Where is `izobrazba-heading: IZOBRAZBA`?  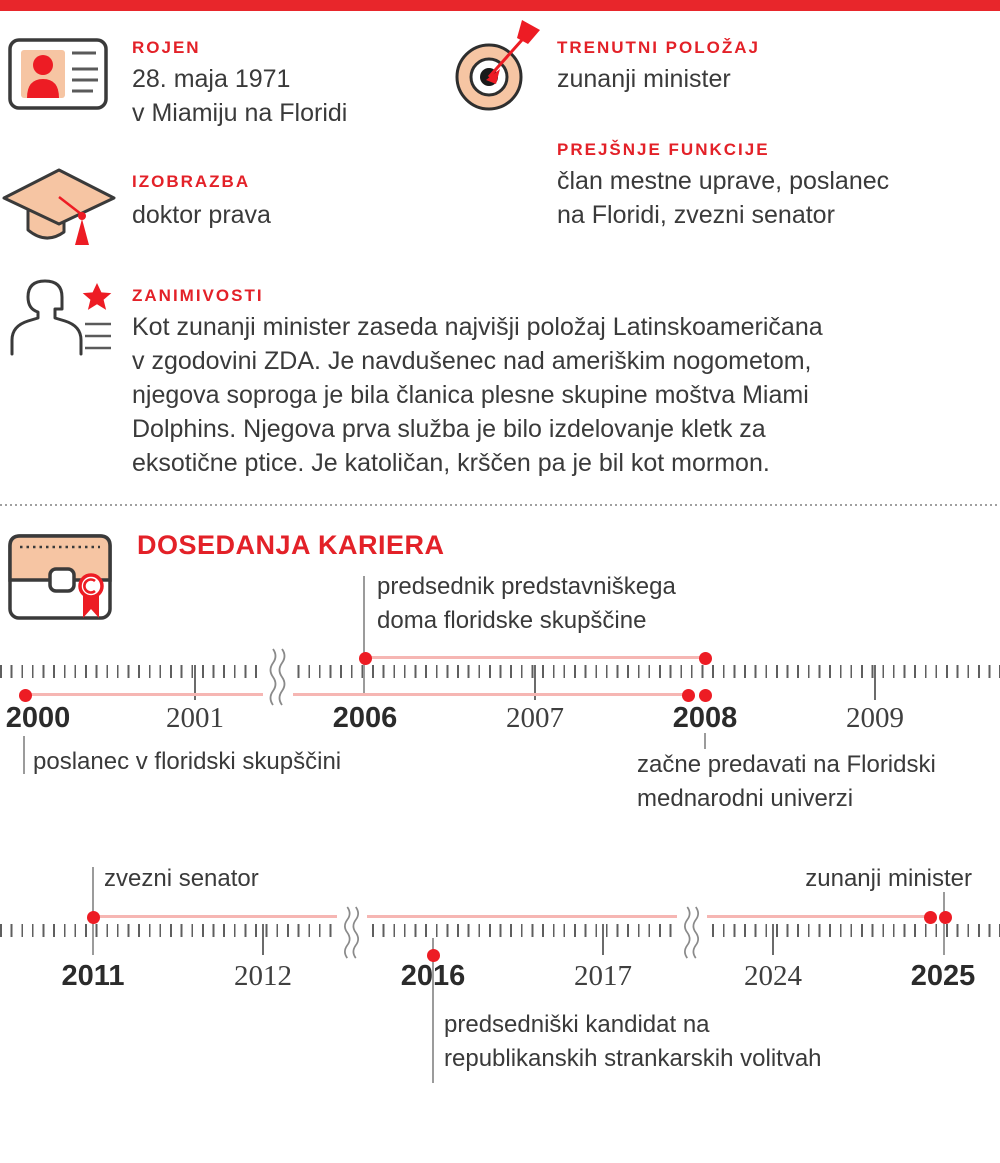
izobrazba-heading: IZOBRAZBA is located at coordinates (191, 181).